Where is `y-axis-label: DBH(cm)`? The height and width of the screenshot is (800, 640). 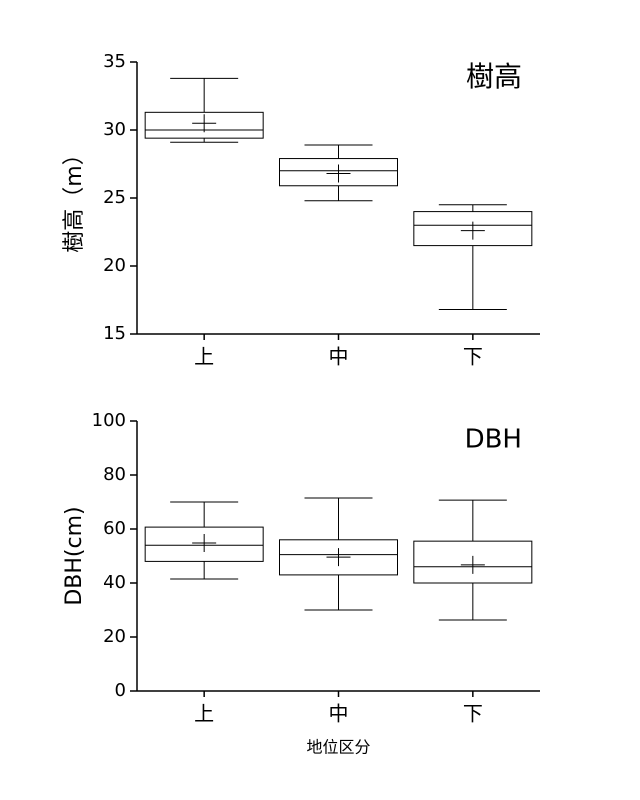 y-axis-label: DBH(cm) is located at coordinates (74, 555).